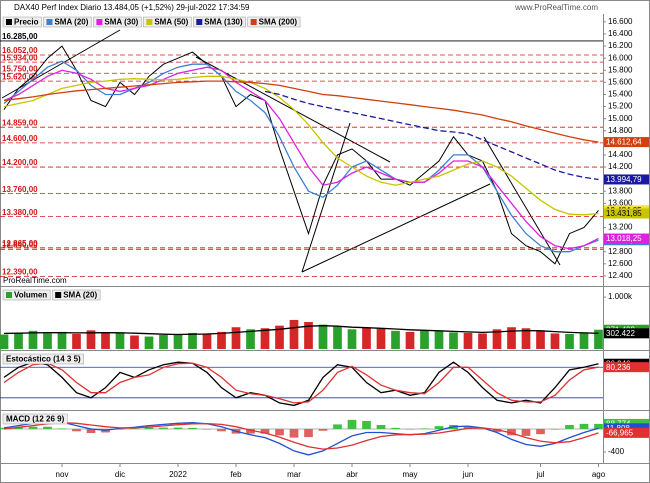 This screenshot has width=650, height=483. I want to click on y-tick-label: 13.200, so click(620, 227).